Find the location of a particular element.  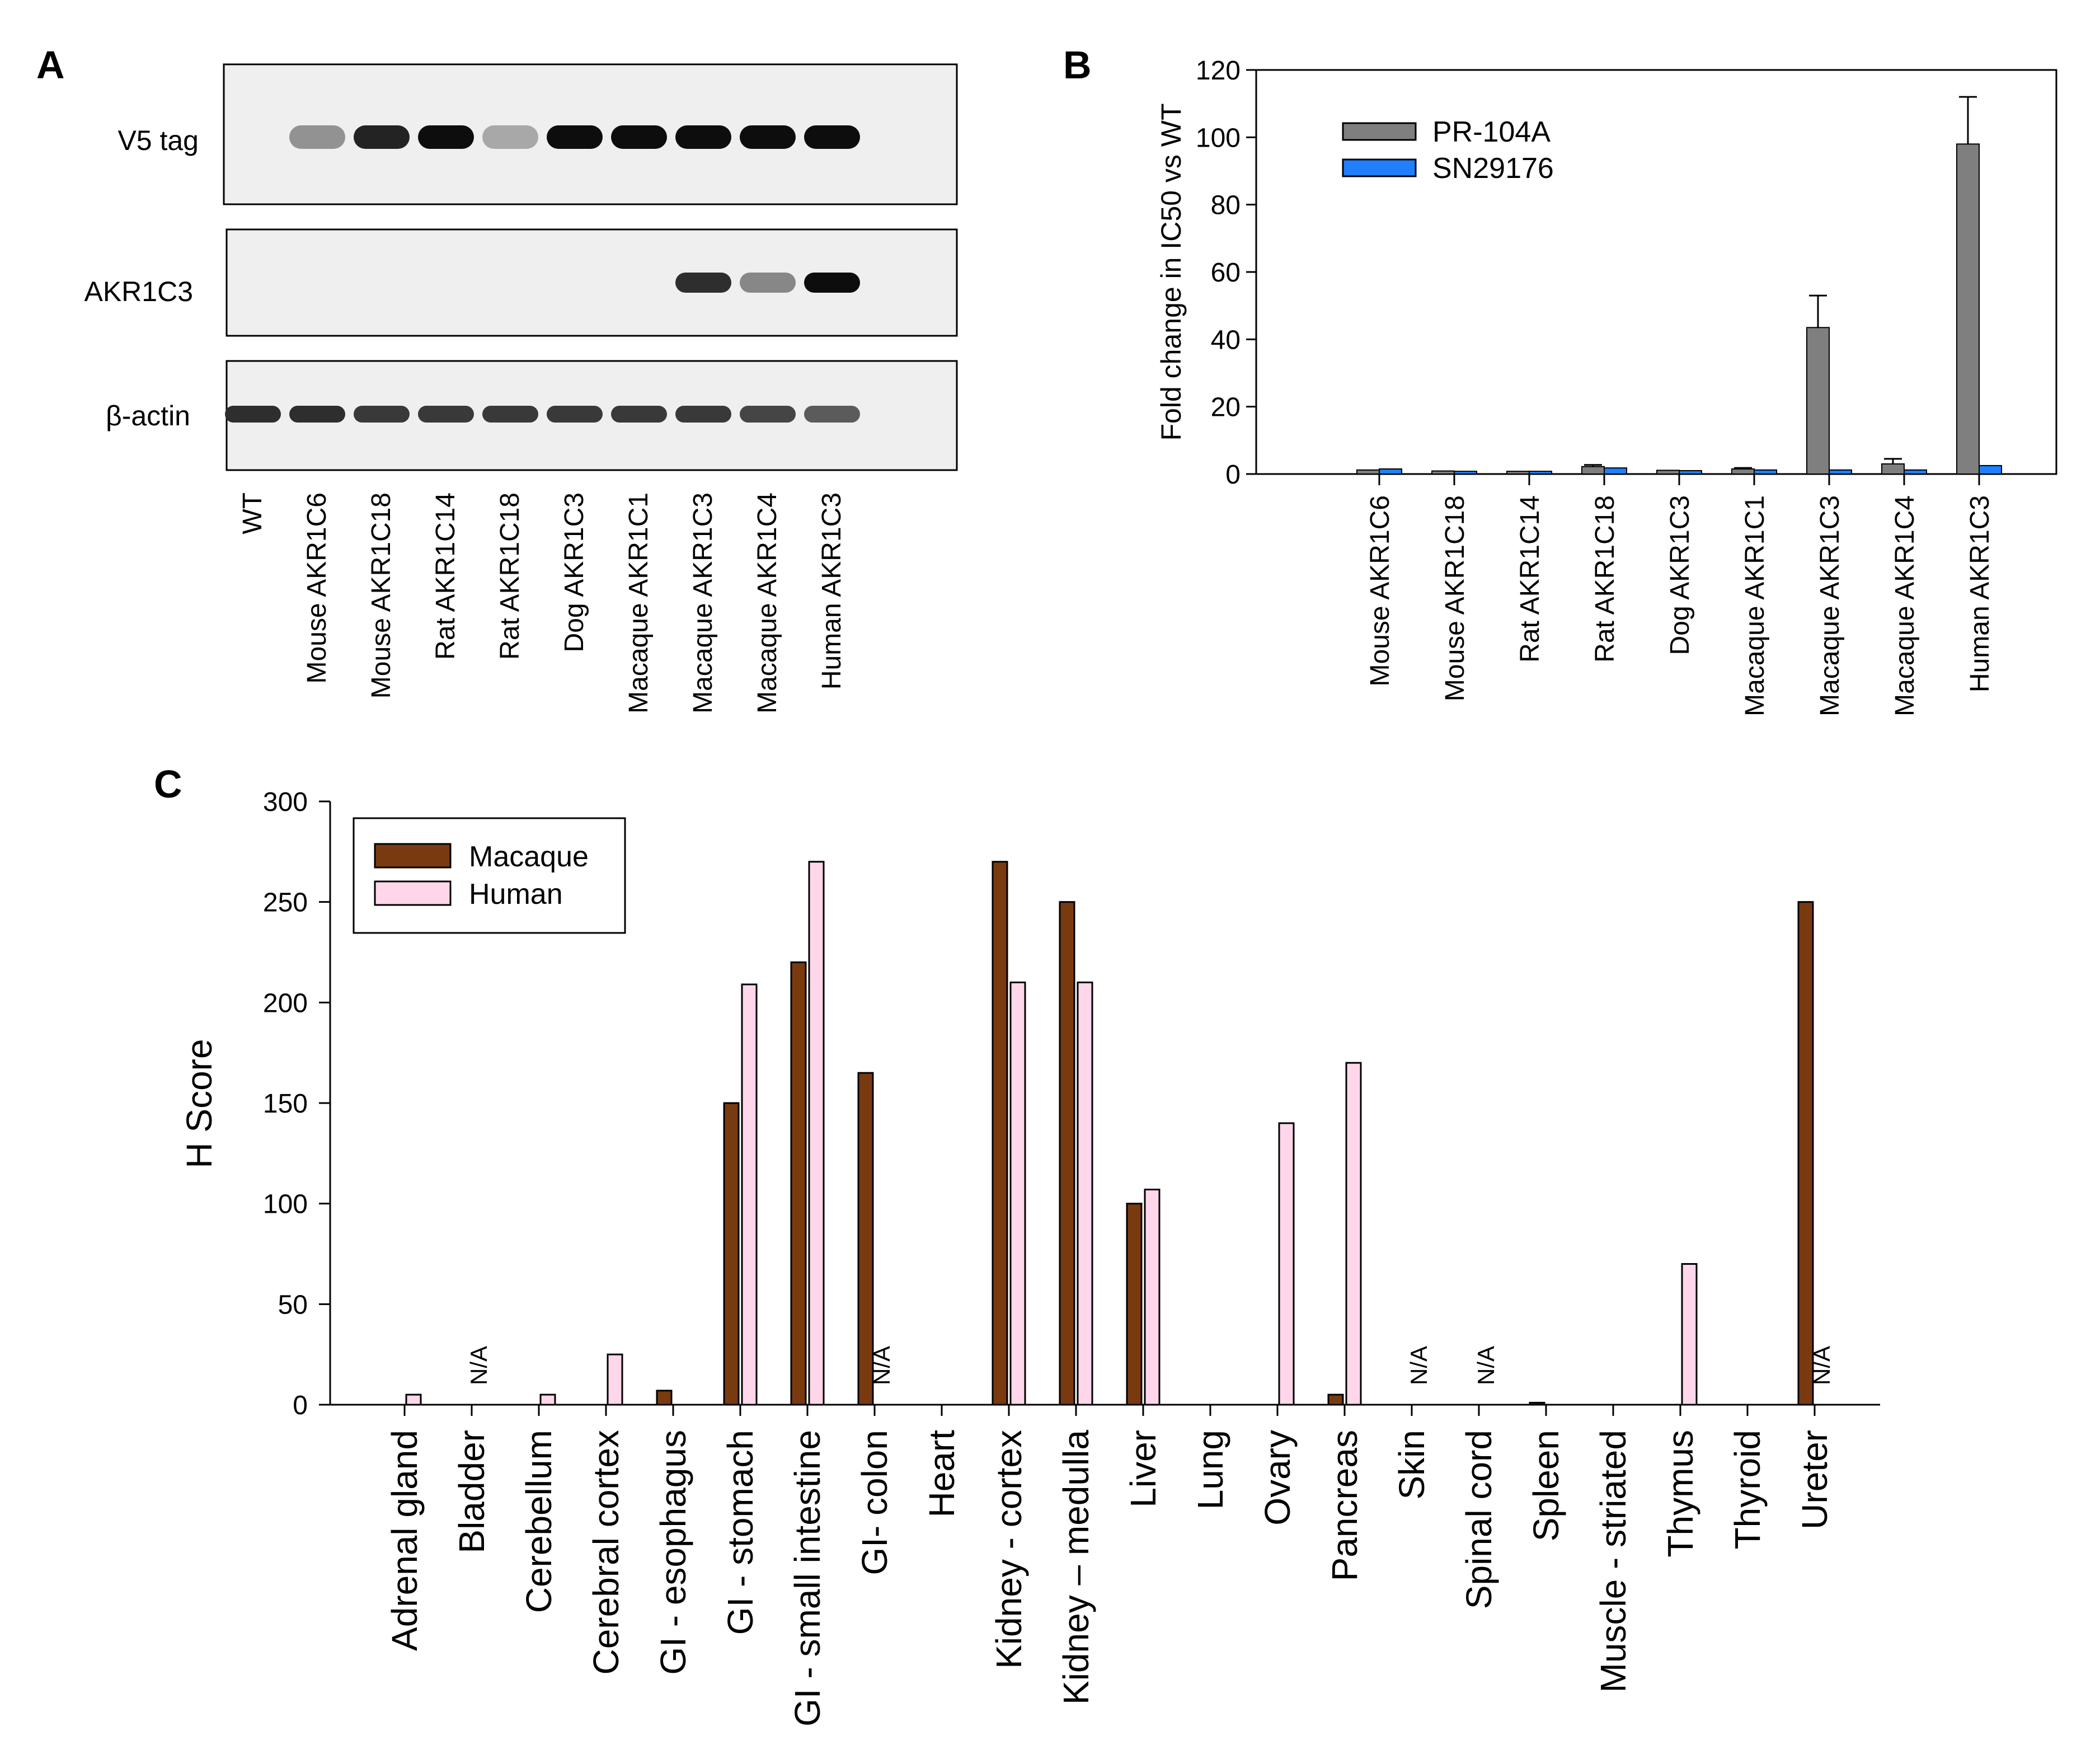

band-actin-macaque-akr1c4 is located at coordinates (768, 415).